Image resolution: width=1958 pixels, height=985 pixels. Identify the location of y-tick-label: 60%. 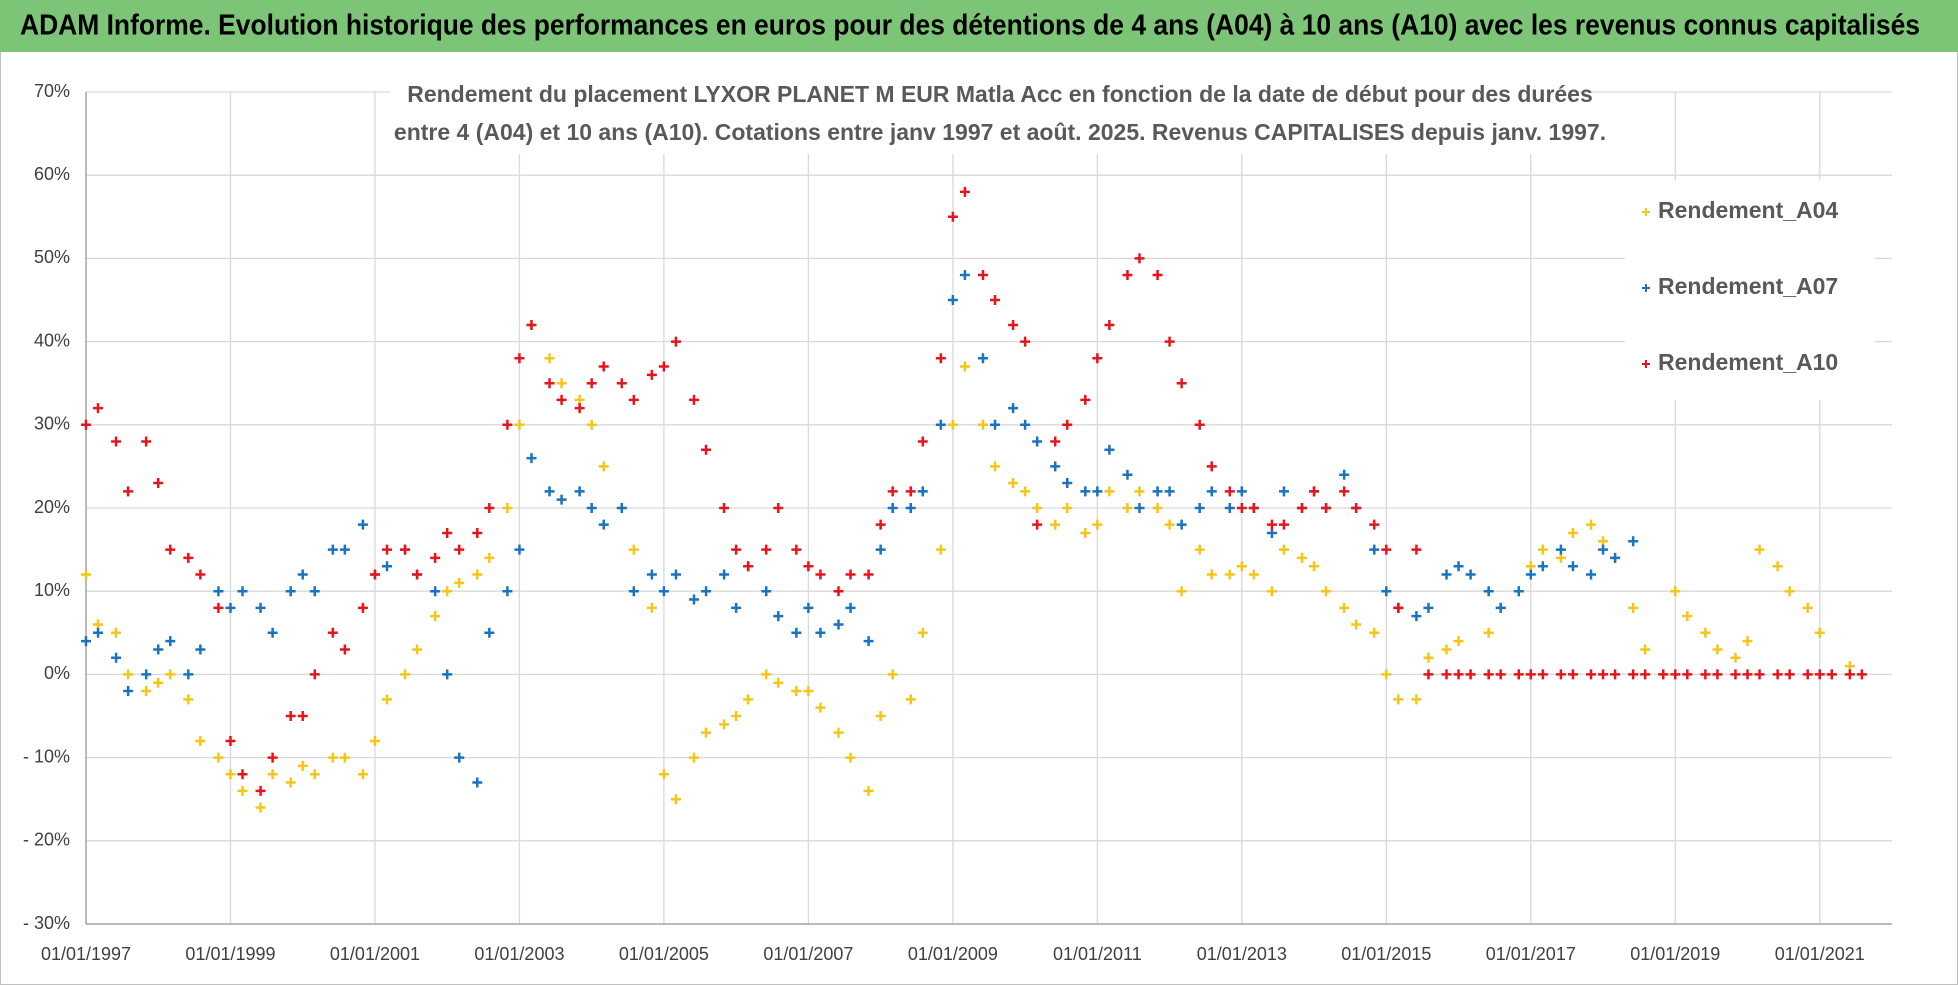
(52, 174).